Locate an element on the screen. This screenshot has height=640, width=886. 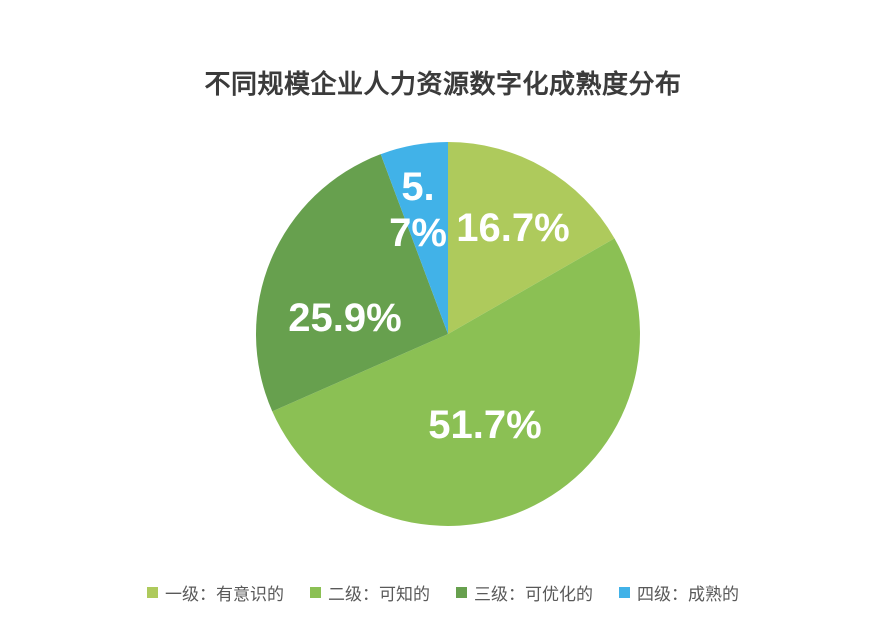
slice-value-label-3: 25.9% is located at coordinates (345, 318).